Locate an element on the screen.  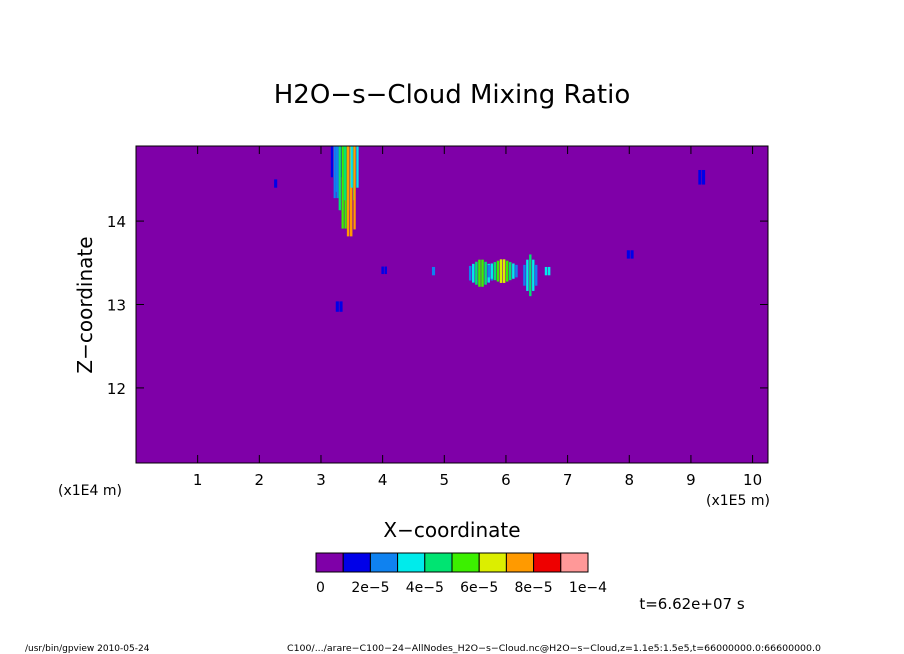
y-tick-label: 13 is located at coordinates (116, 306).